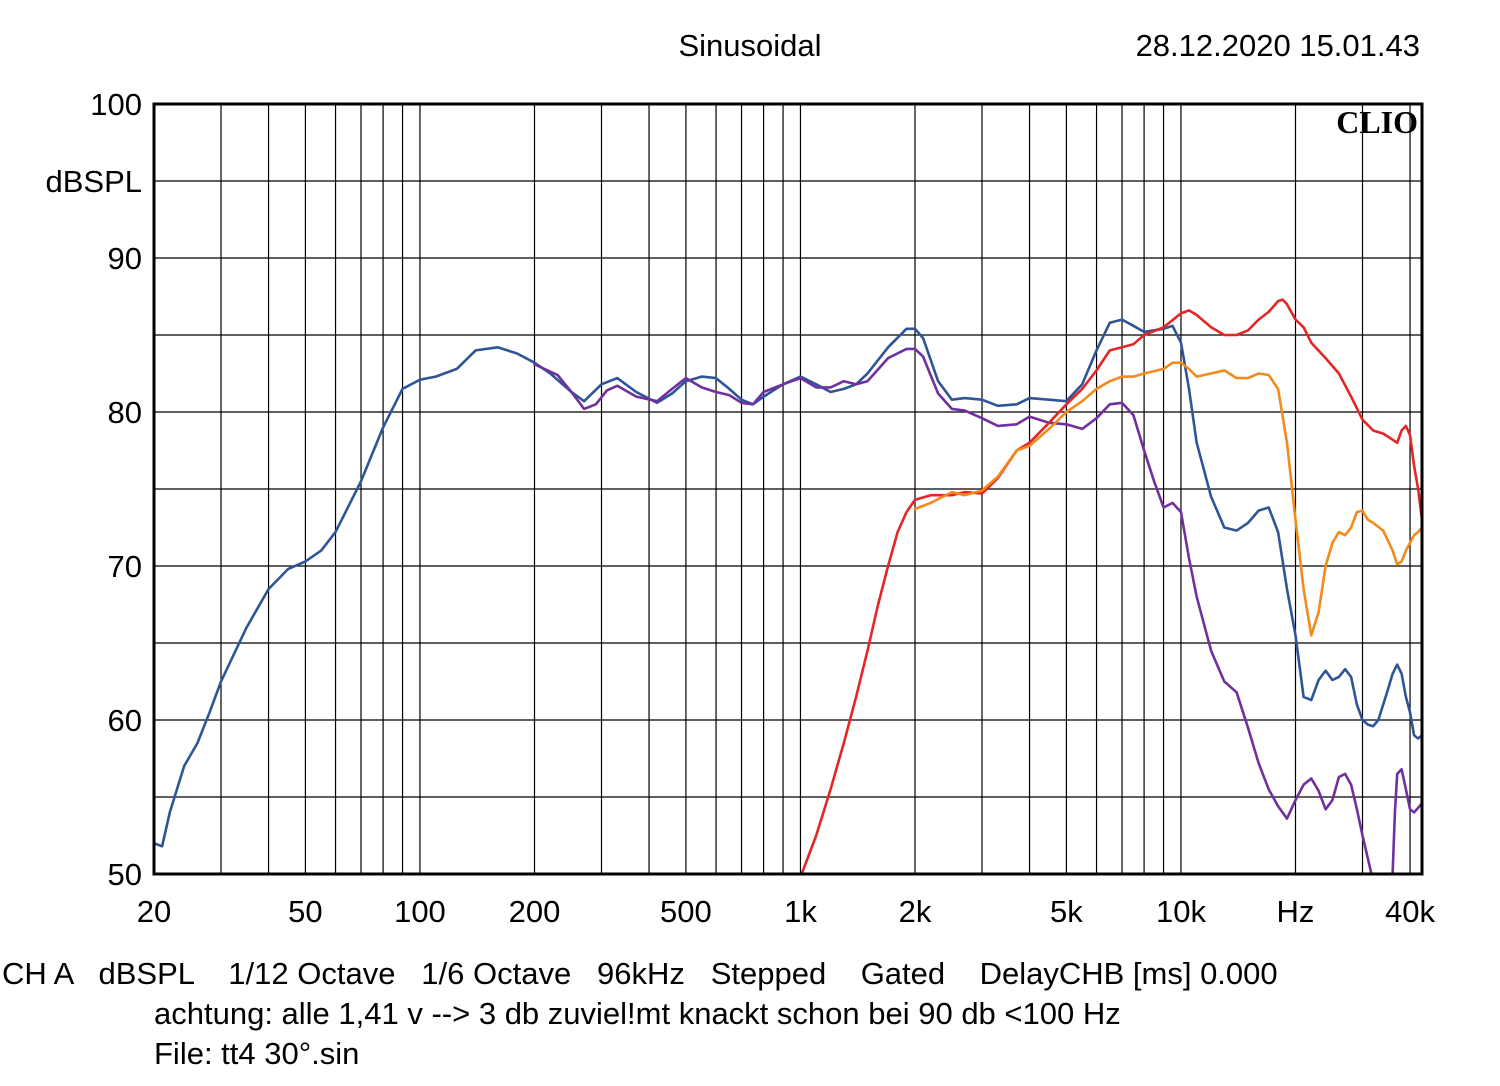 This screenshot has height=1086, width=1500. What do you see at coordinates (125, 566) in the screenshot?
I see `y-tick-label: 70` at bounding box center [125, 566].